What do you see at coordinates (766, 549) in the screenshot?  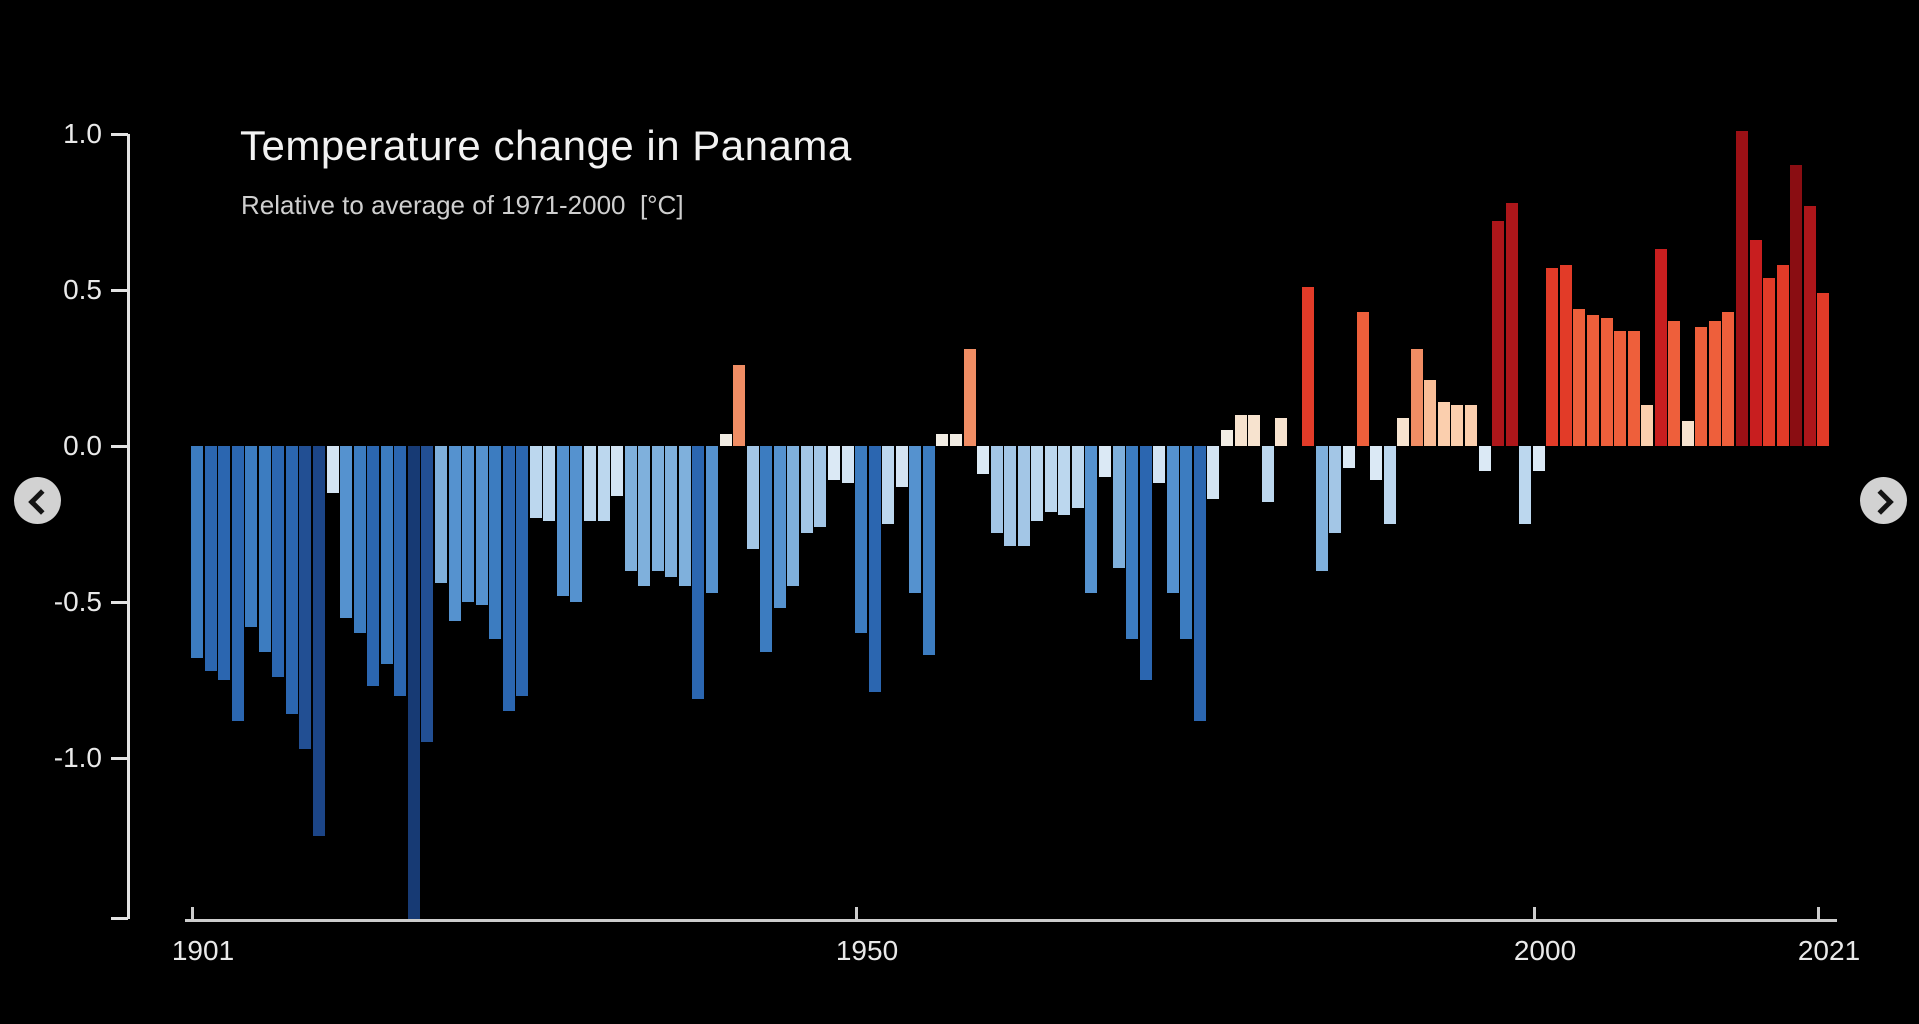 I see `bar-1943` at bounding box center [766, 549].